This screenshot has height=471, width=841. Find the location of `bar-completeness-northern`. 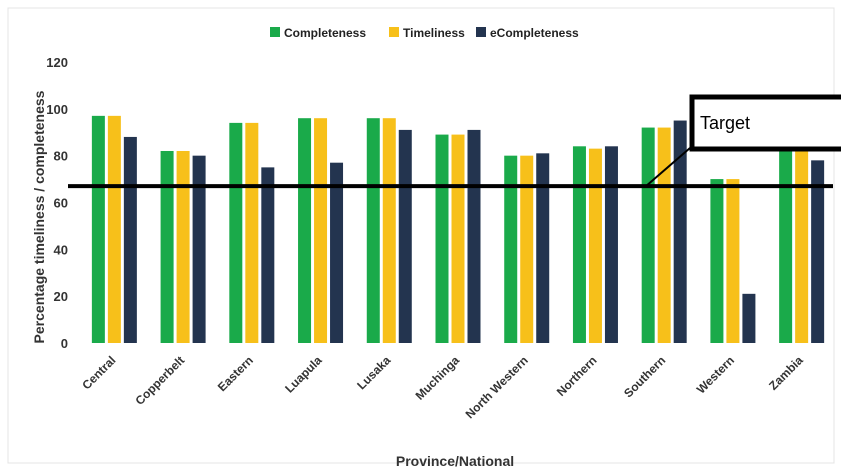

bar-completeness-northern is located at coordinates (579, 244).